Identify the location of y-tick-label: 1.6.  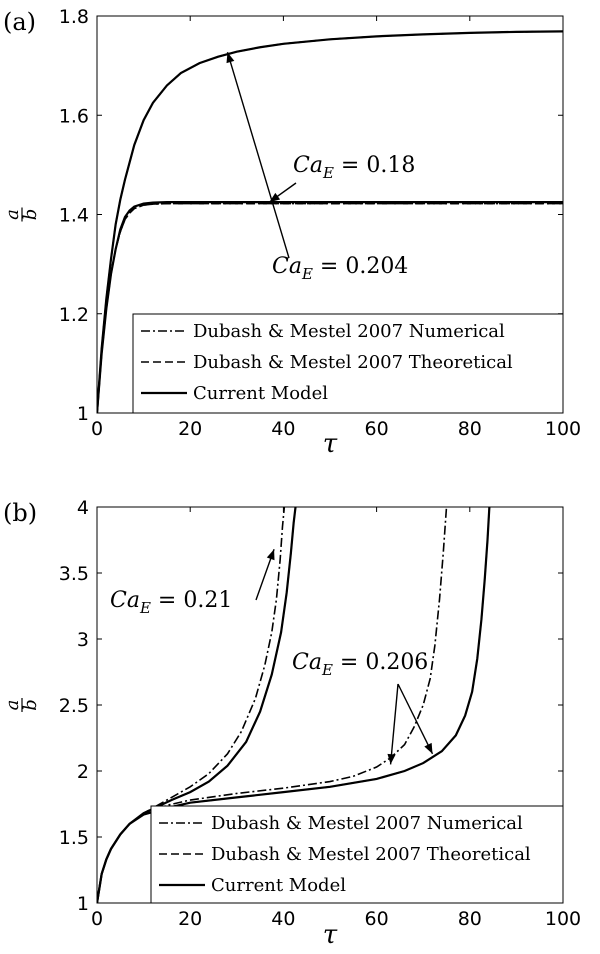
(74, 116).